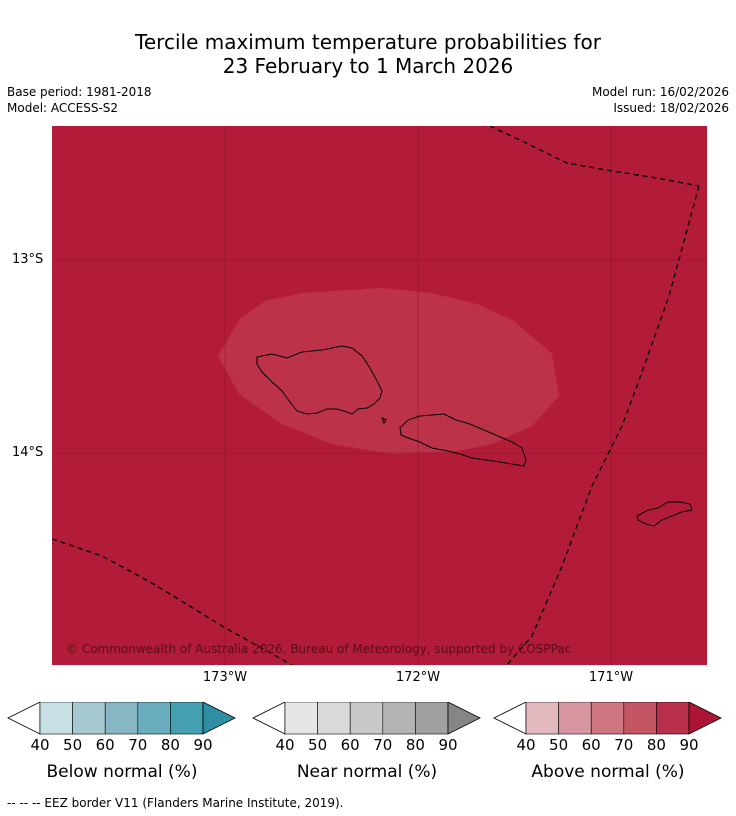  What do you see at coordinates (624, 745) in the screenshot?
I see `colorbar-above-tick: 70` at bounding box center [624, 745].